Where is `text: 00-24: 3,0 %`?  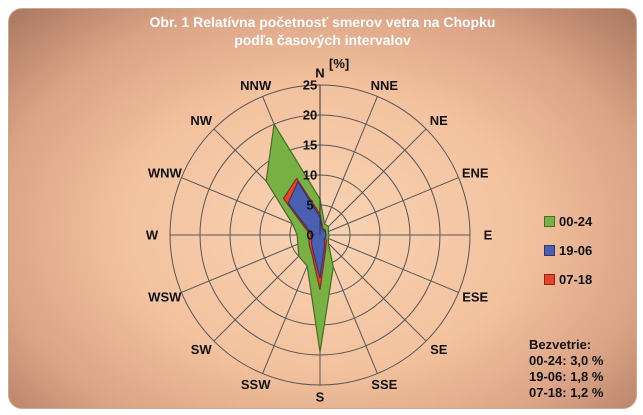 text: 00-24: 3,0 % is located at coordinates (566, 361).